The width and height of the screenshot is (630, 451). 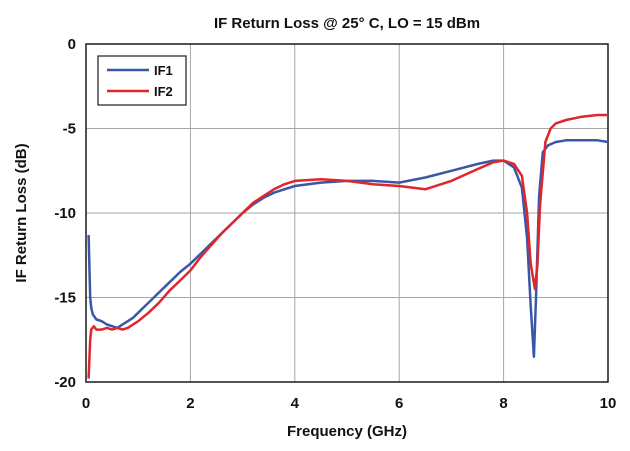 What do you see at coordinates (72, 44) in the screenshot?
I see `y-tick-label: 0` at bounding box center [72, 44].